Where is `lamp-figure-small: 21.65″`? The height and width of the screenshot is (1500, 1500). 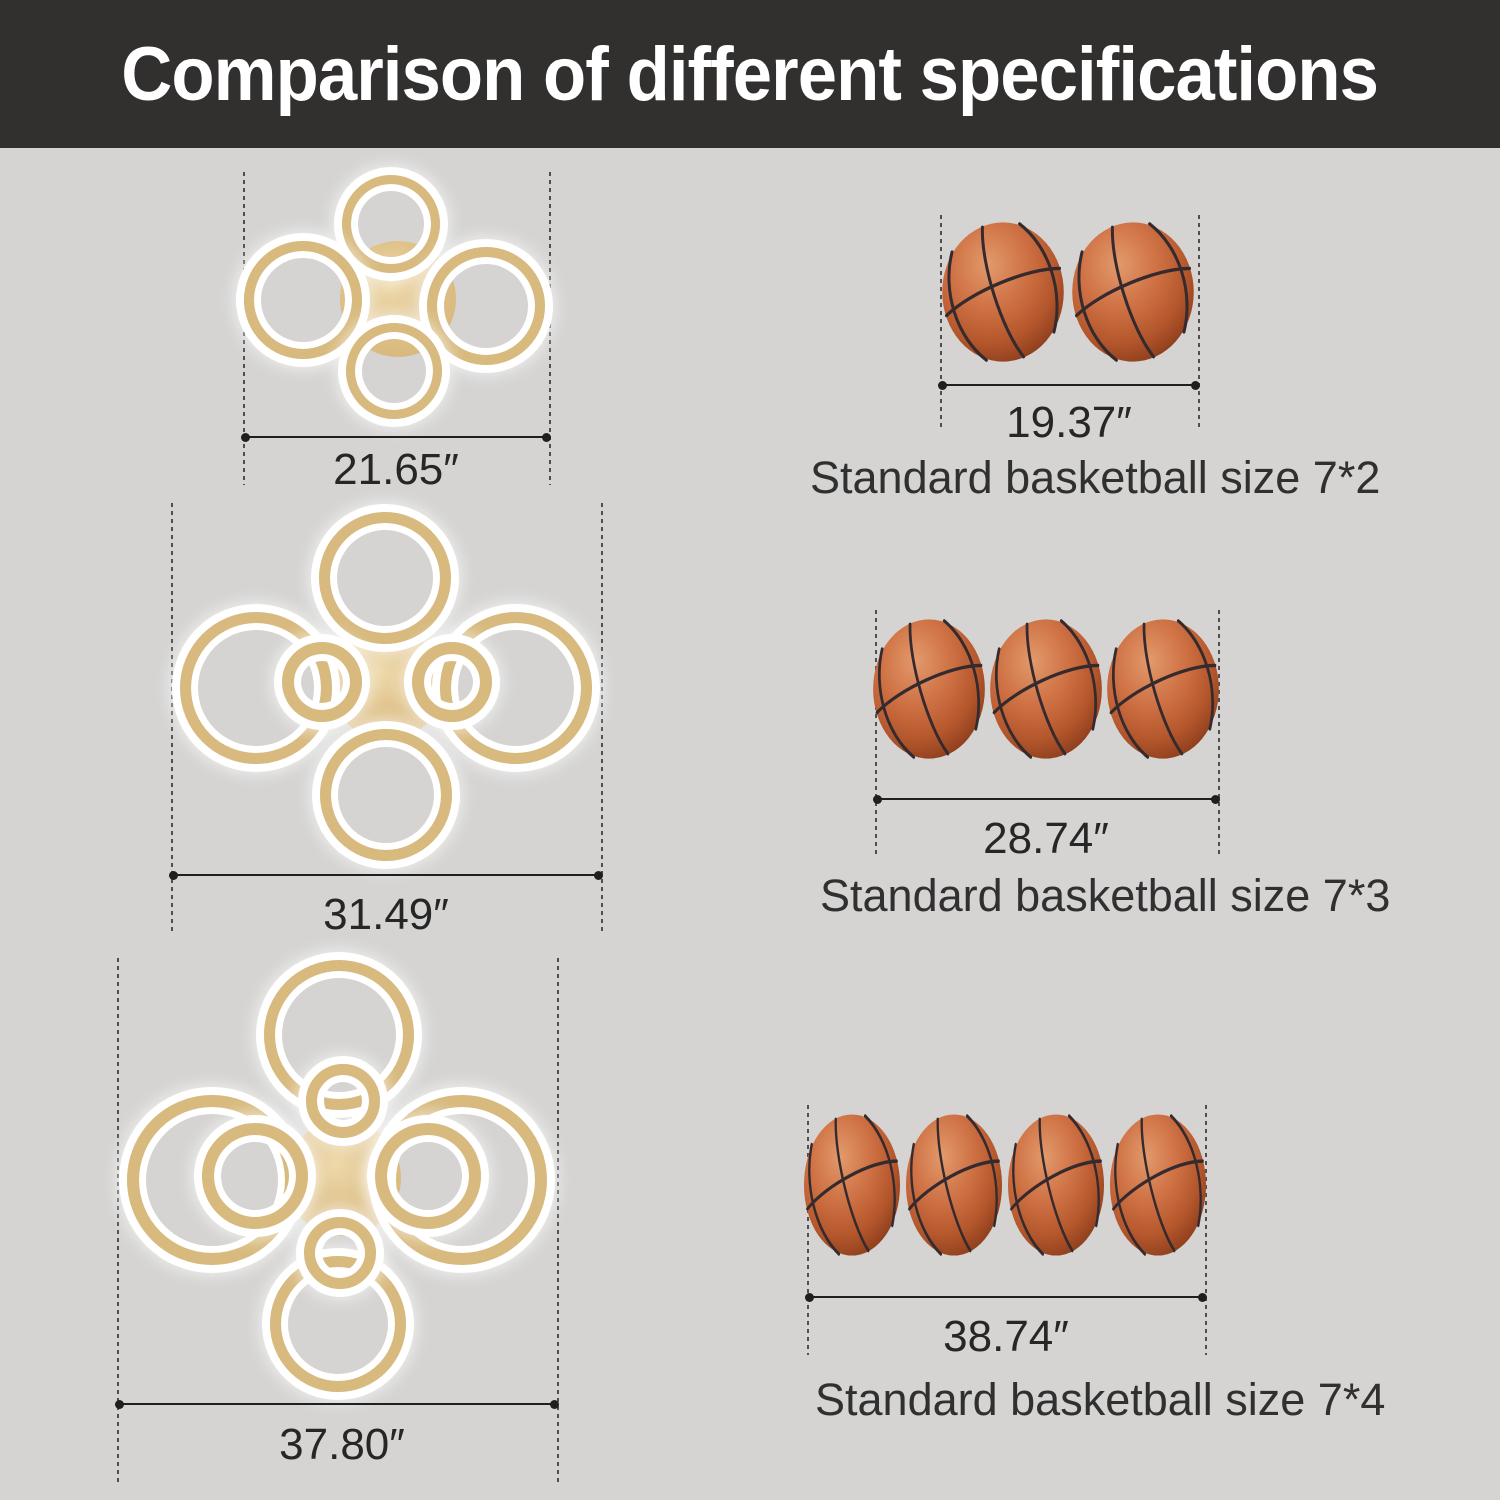 lamp-figure-small: 21.65″ is located at coordinates (390, 335).